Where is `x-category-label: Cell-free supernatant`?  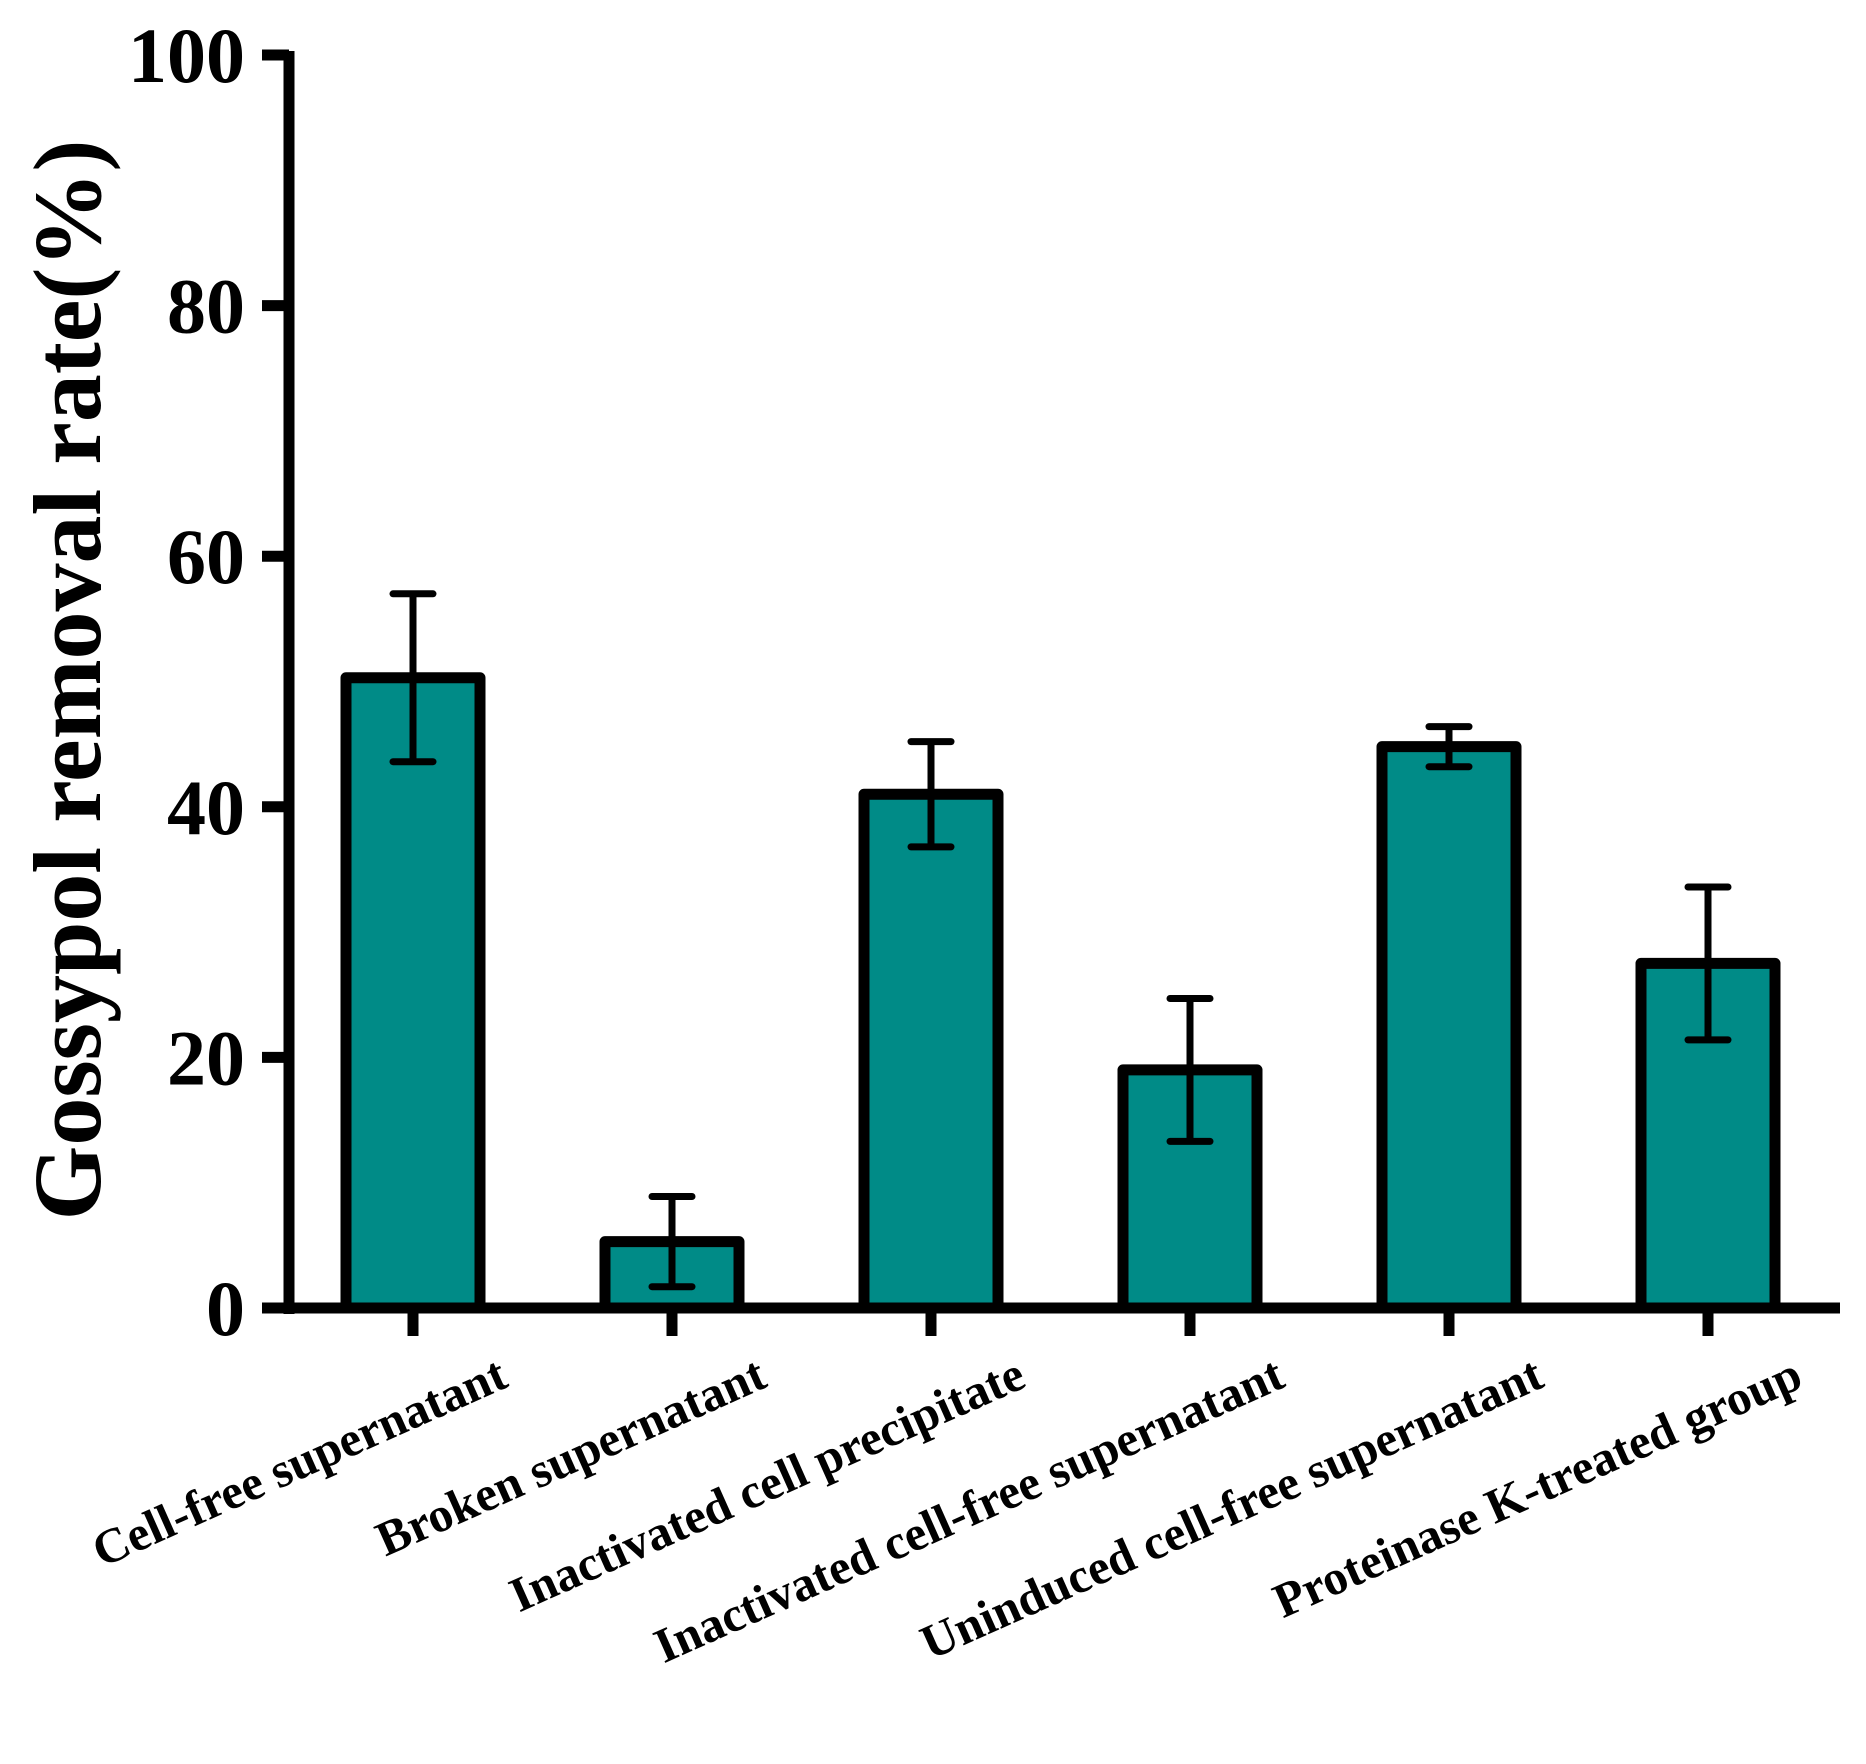 x-category-label: Cell-free supernatant is located at coordinates (299, 1462).